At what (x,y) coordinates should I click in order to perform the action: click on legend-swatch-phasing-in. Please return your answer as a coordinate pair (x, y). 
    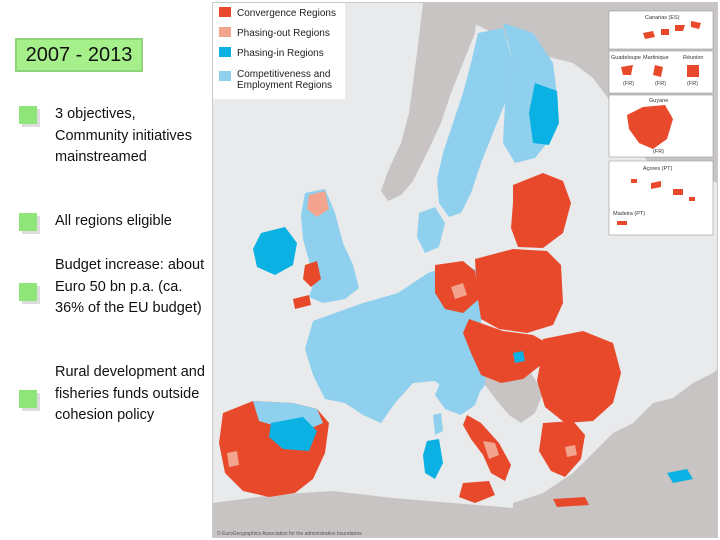
    Looking at the image, I should click on (225, 52).